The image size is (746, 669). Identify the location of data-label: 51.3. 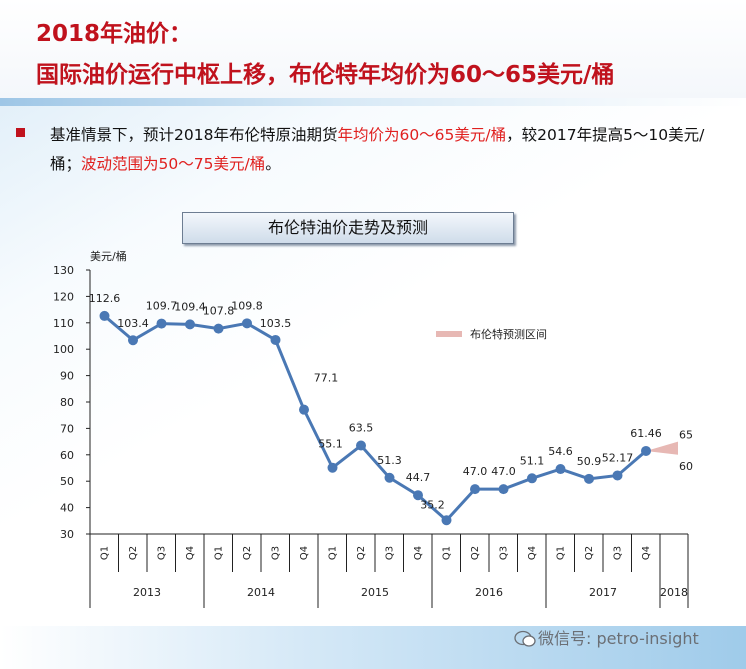
(389, 460).